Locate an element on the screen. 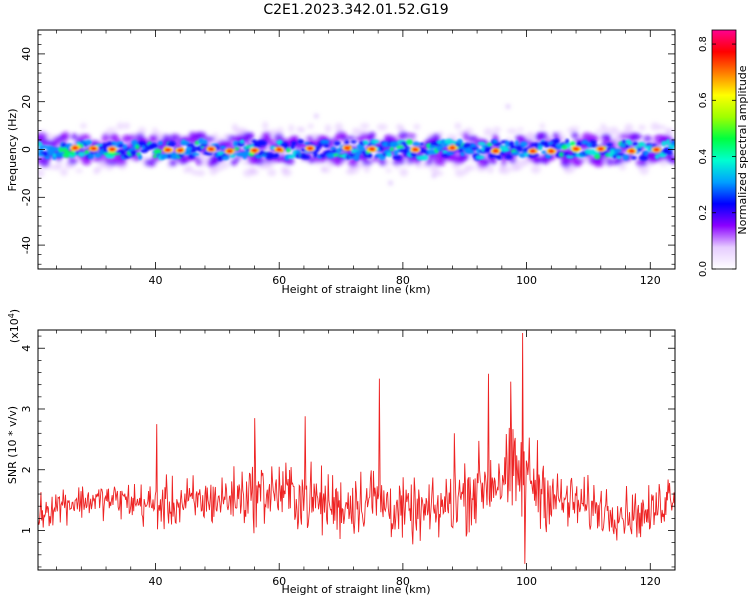  y-tick-label: 3 is located at coordinates (26, 408).